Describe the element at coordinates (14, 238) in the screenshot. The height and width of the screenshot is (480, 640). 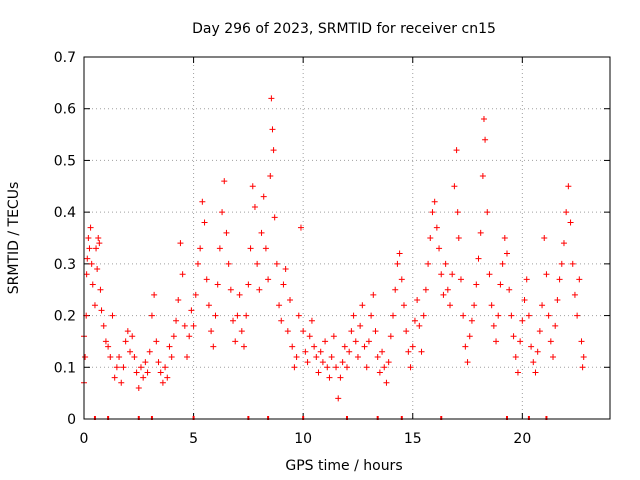
I see `y-axis-label: SRMTID / TECUs` at that location.